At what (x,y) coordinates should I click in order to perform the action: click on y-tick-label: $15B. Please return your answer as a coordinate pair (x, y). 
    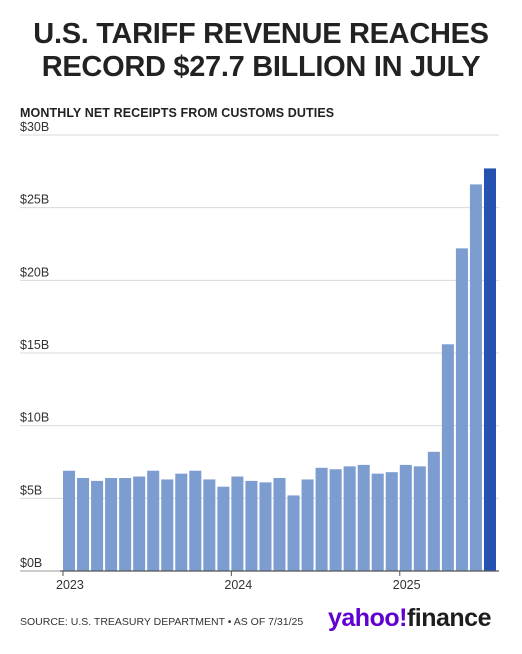
    Looking at the image, I should click on (34, 345).